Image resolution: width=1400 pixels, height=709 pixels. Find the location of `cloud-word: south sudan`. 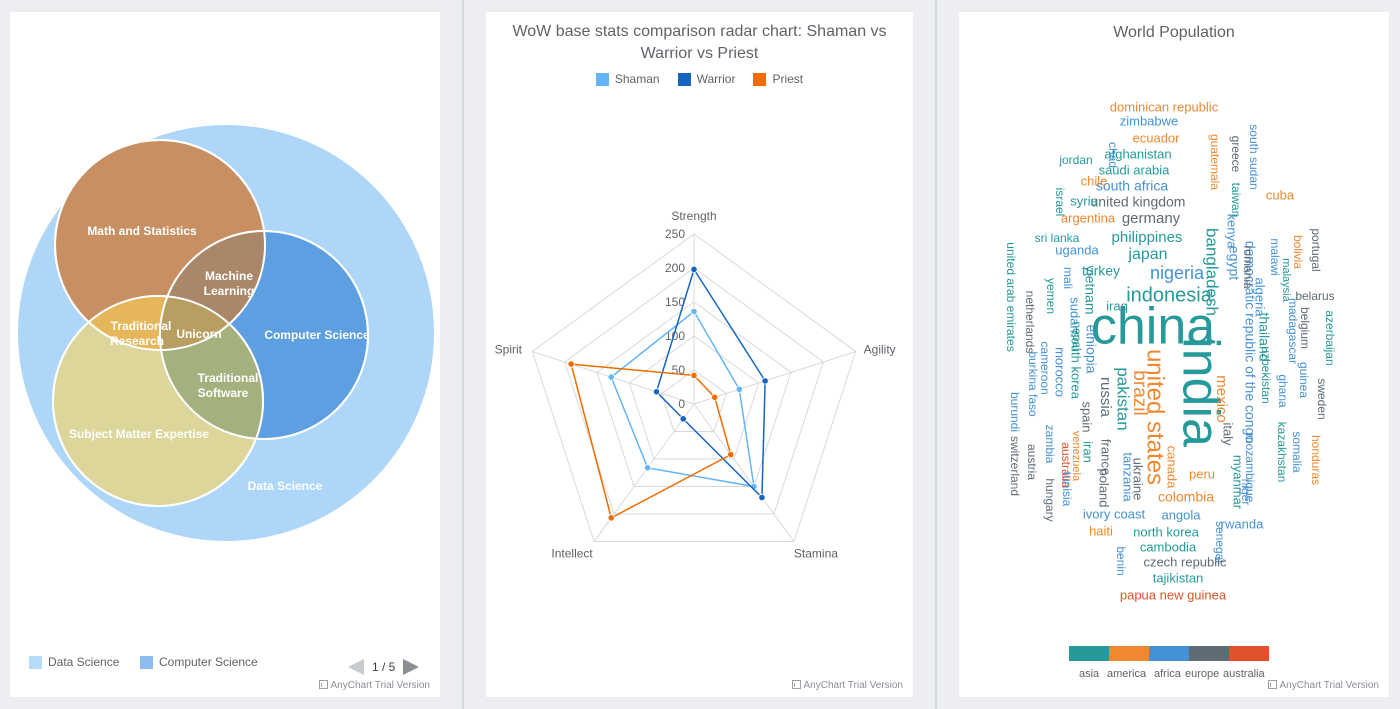

cloud-word: south sudan is located at coordinates (1254, 156).